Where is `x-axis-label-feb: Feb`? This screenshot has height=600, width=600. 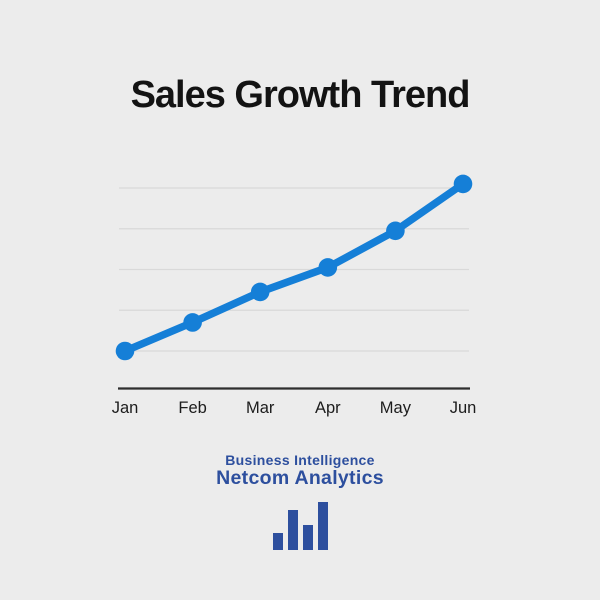
x-axis-label-feb: Feb is located at coordinates (192, 408).